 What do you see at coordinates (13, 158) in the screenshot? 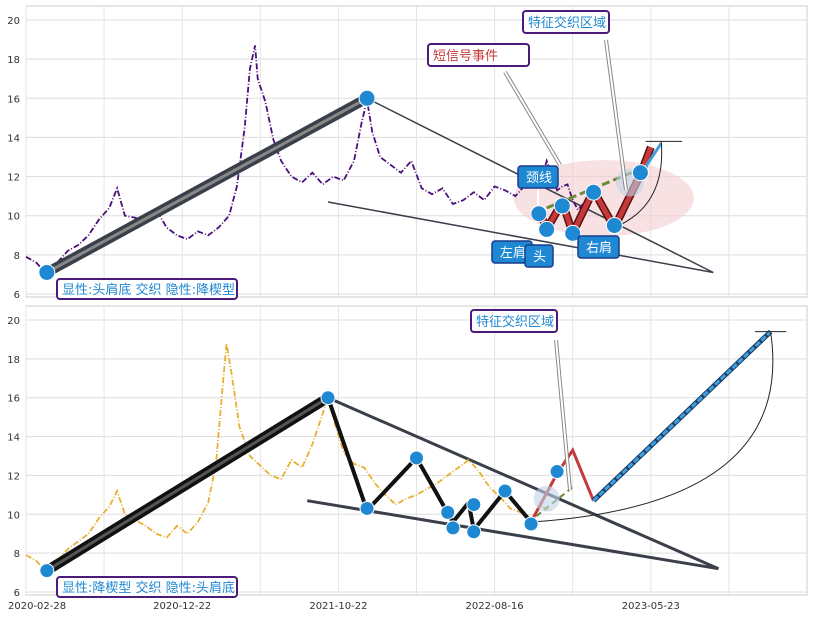
I see `top-y-tick-labels: 6 8 10 12 14 16 18 20` at bounding box center [13, 158].